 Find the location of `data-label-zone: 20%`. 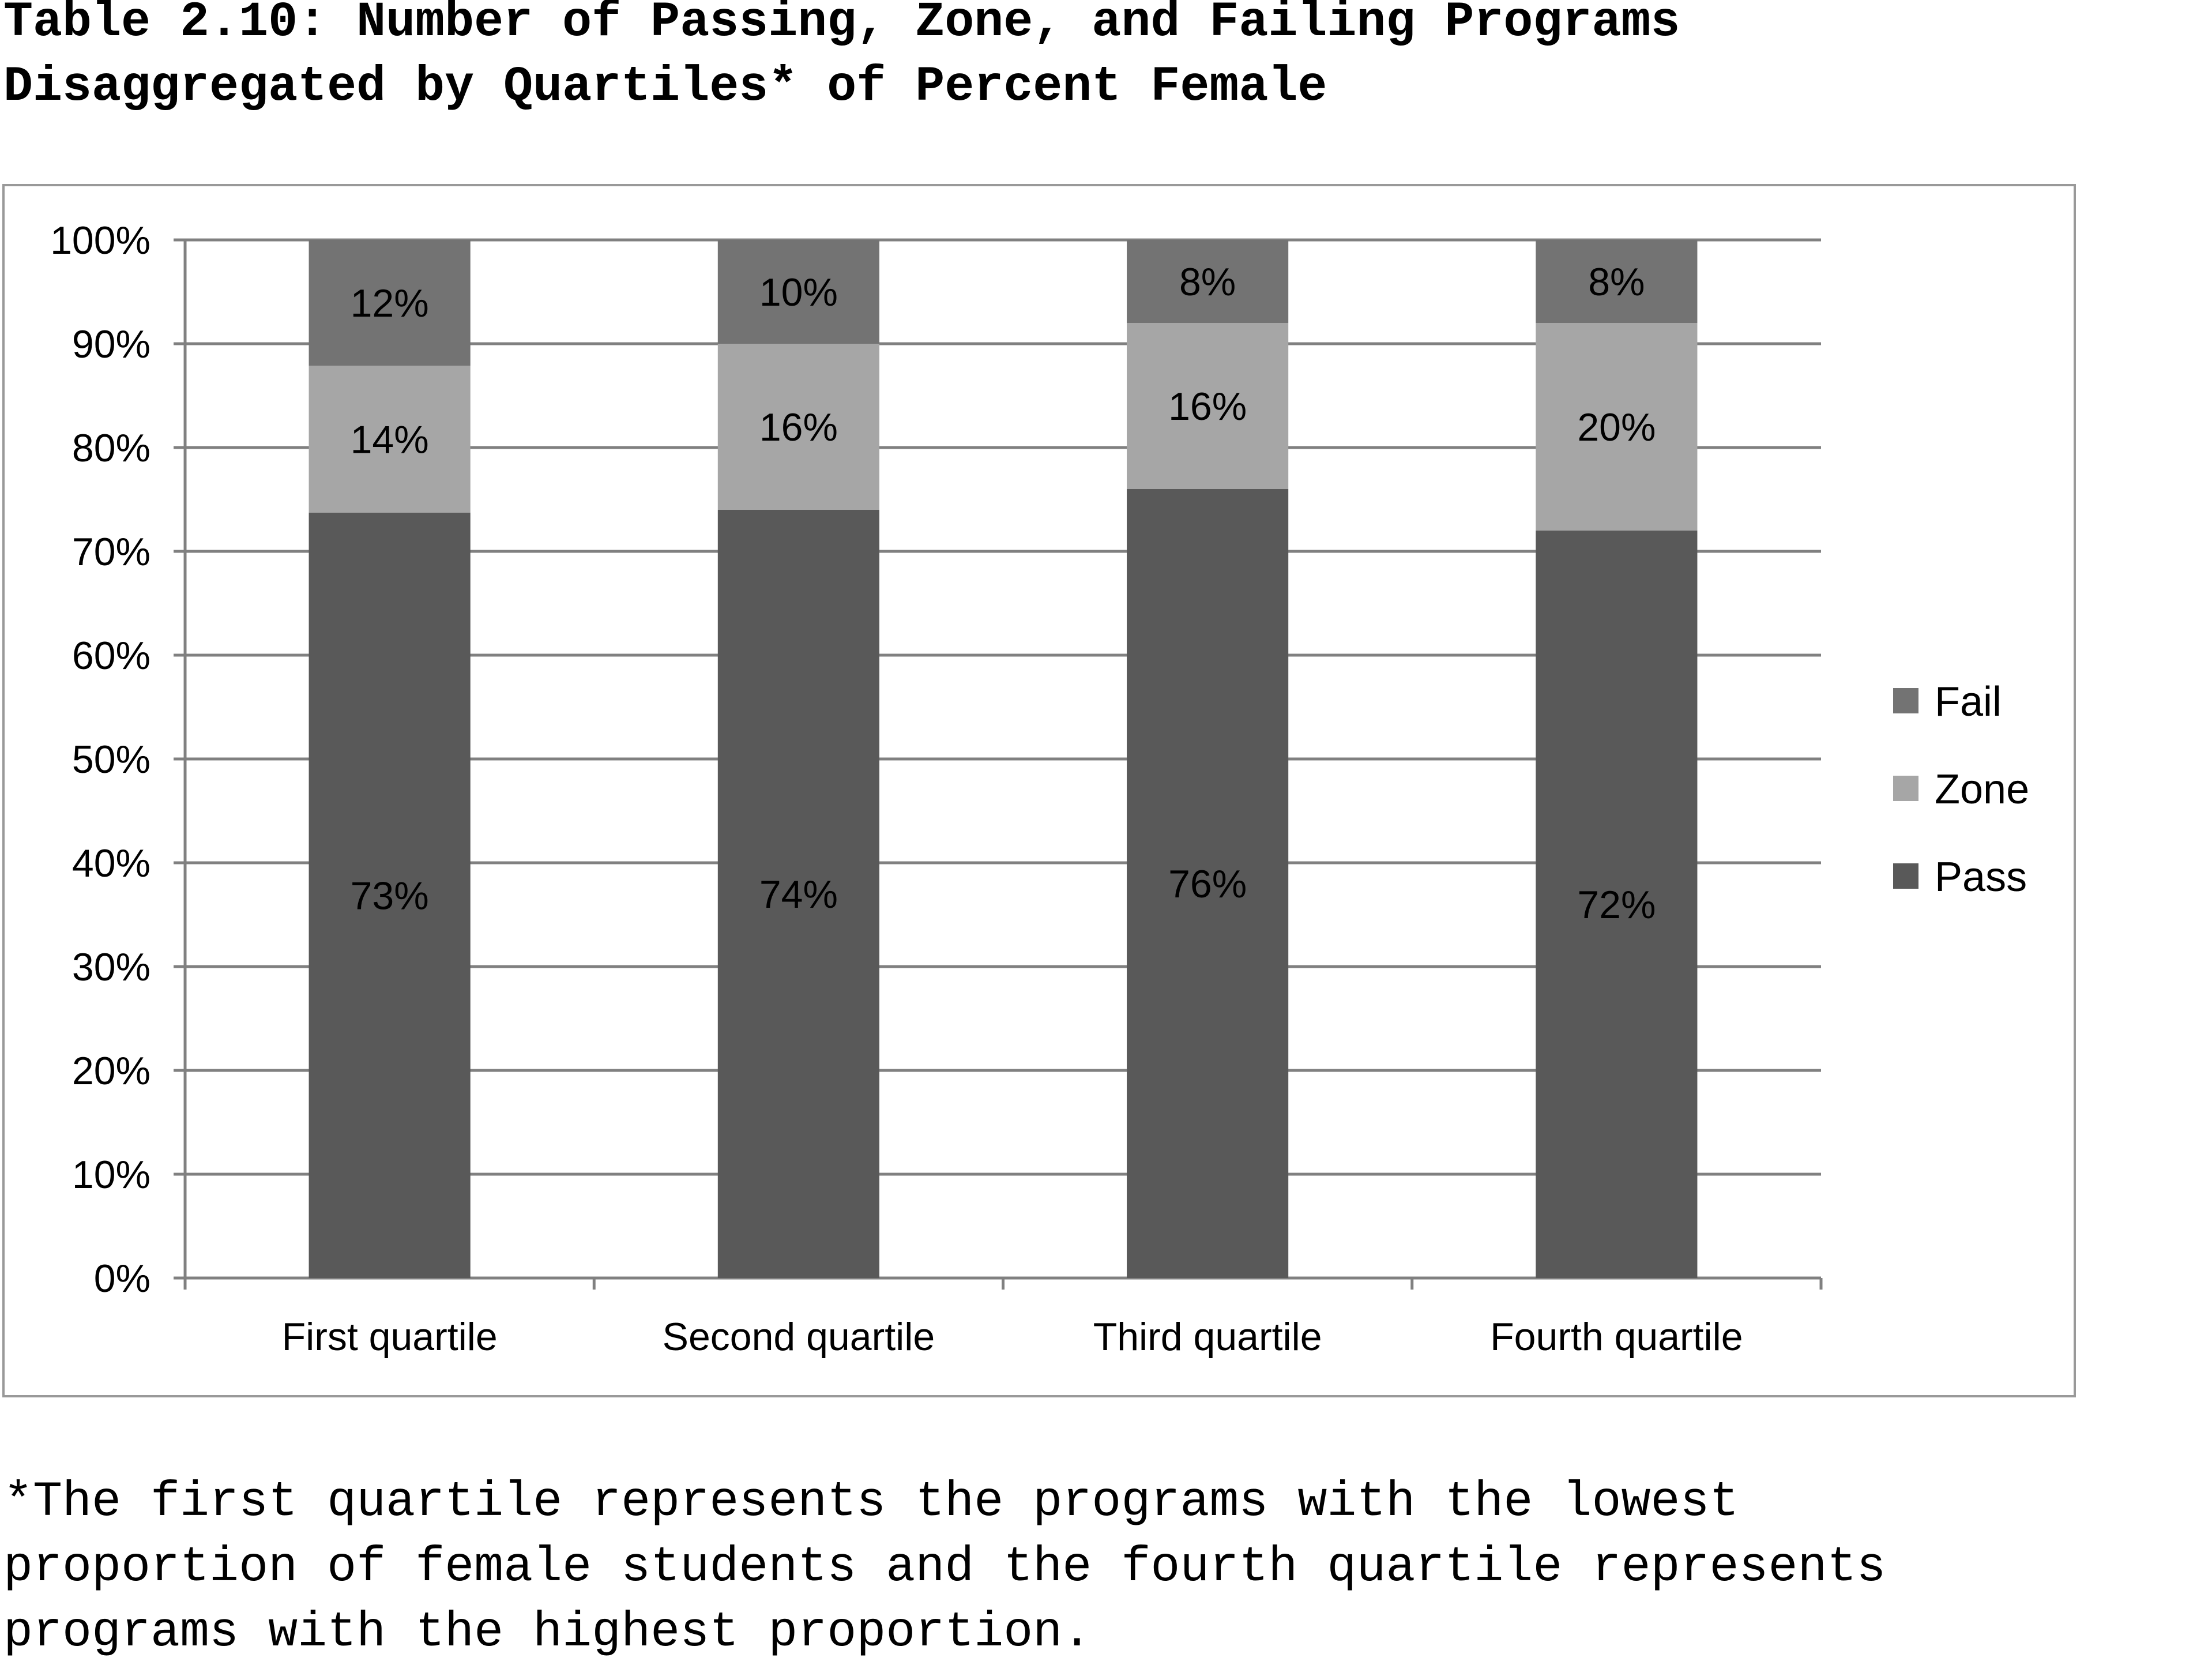

data-label-zone: 20% is located at coordinates (1616, 427).